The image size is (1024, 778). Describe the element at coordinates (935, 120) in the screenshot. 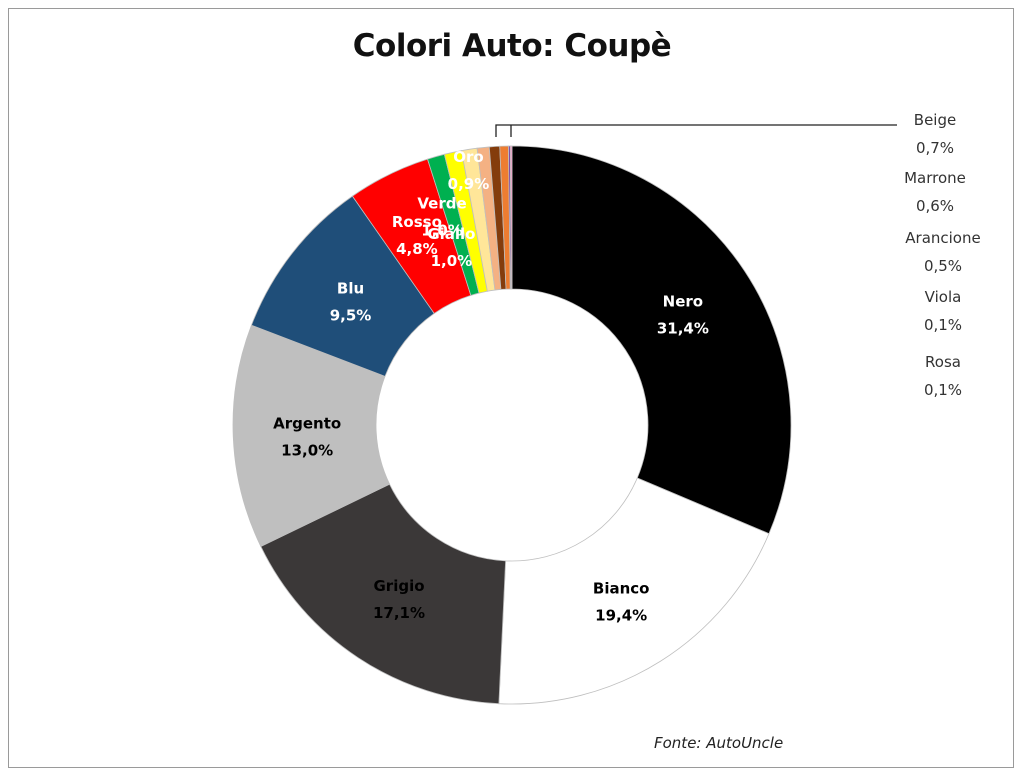

I see `side-name-beige: Beige` at that location.